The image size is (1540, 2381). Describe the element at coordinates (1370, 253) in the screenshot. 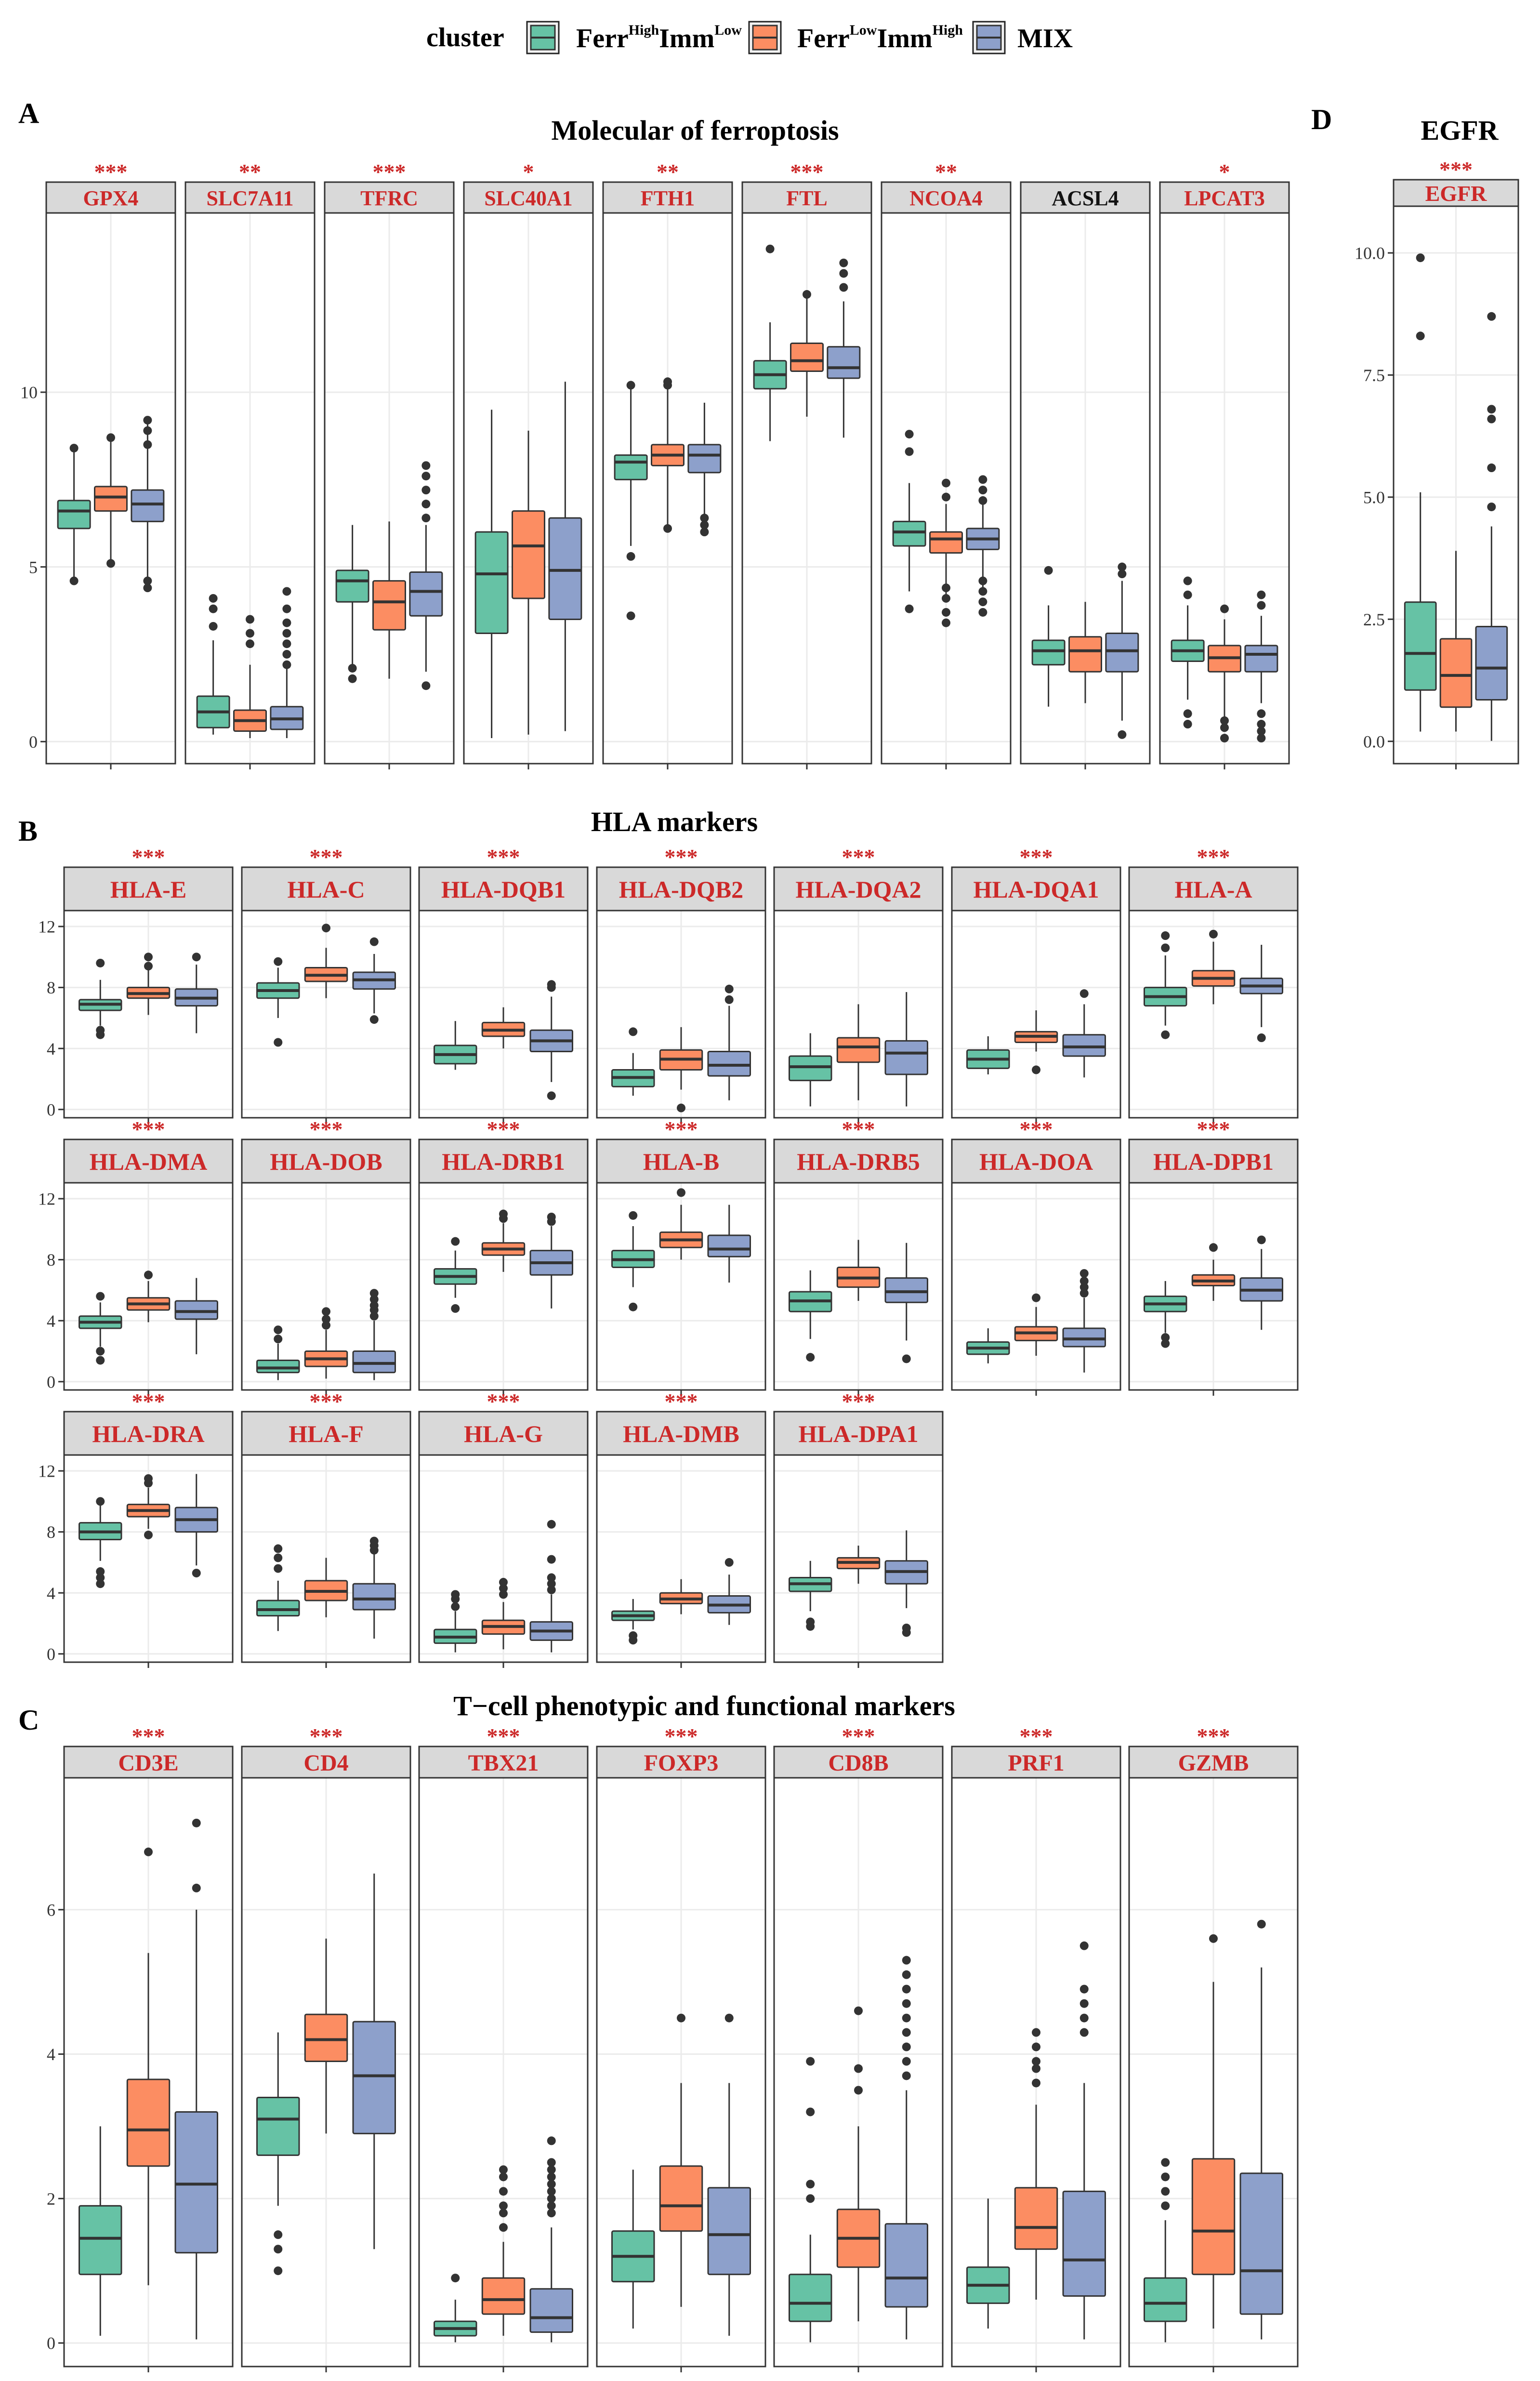

I see `y-tick-label: 10.0` at that location.